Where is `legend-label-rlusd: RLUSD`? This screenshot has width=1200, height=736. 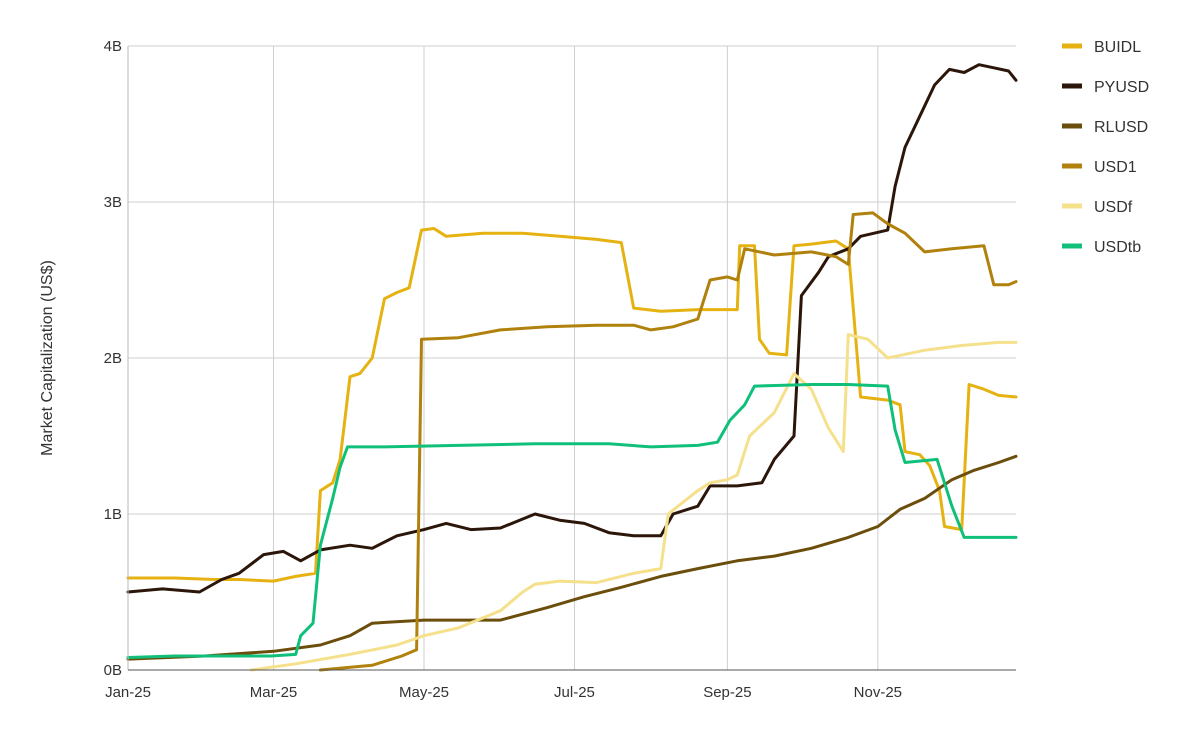 legend-label-rlusd: RLUSD is located at coordinates (1121, 127).